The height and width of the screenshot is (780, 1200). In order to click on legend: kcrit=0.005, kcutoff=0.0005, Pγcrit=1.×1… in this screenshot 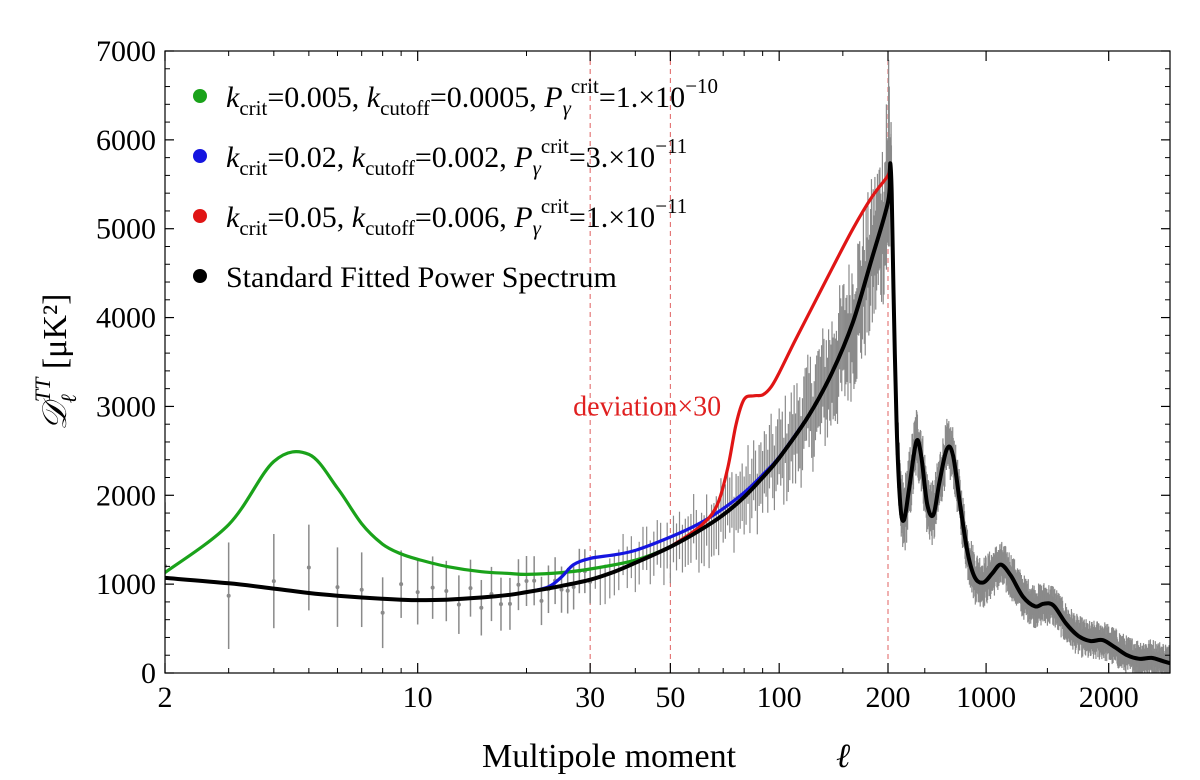, I will do `click(455, 184)`.